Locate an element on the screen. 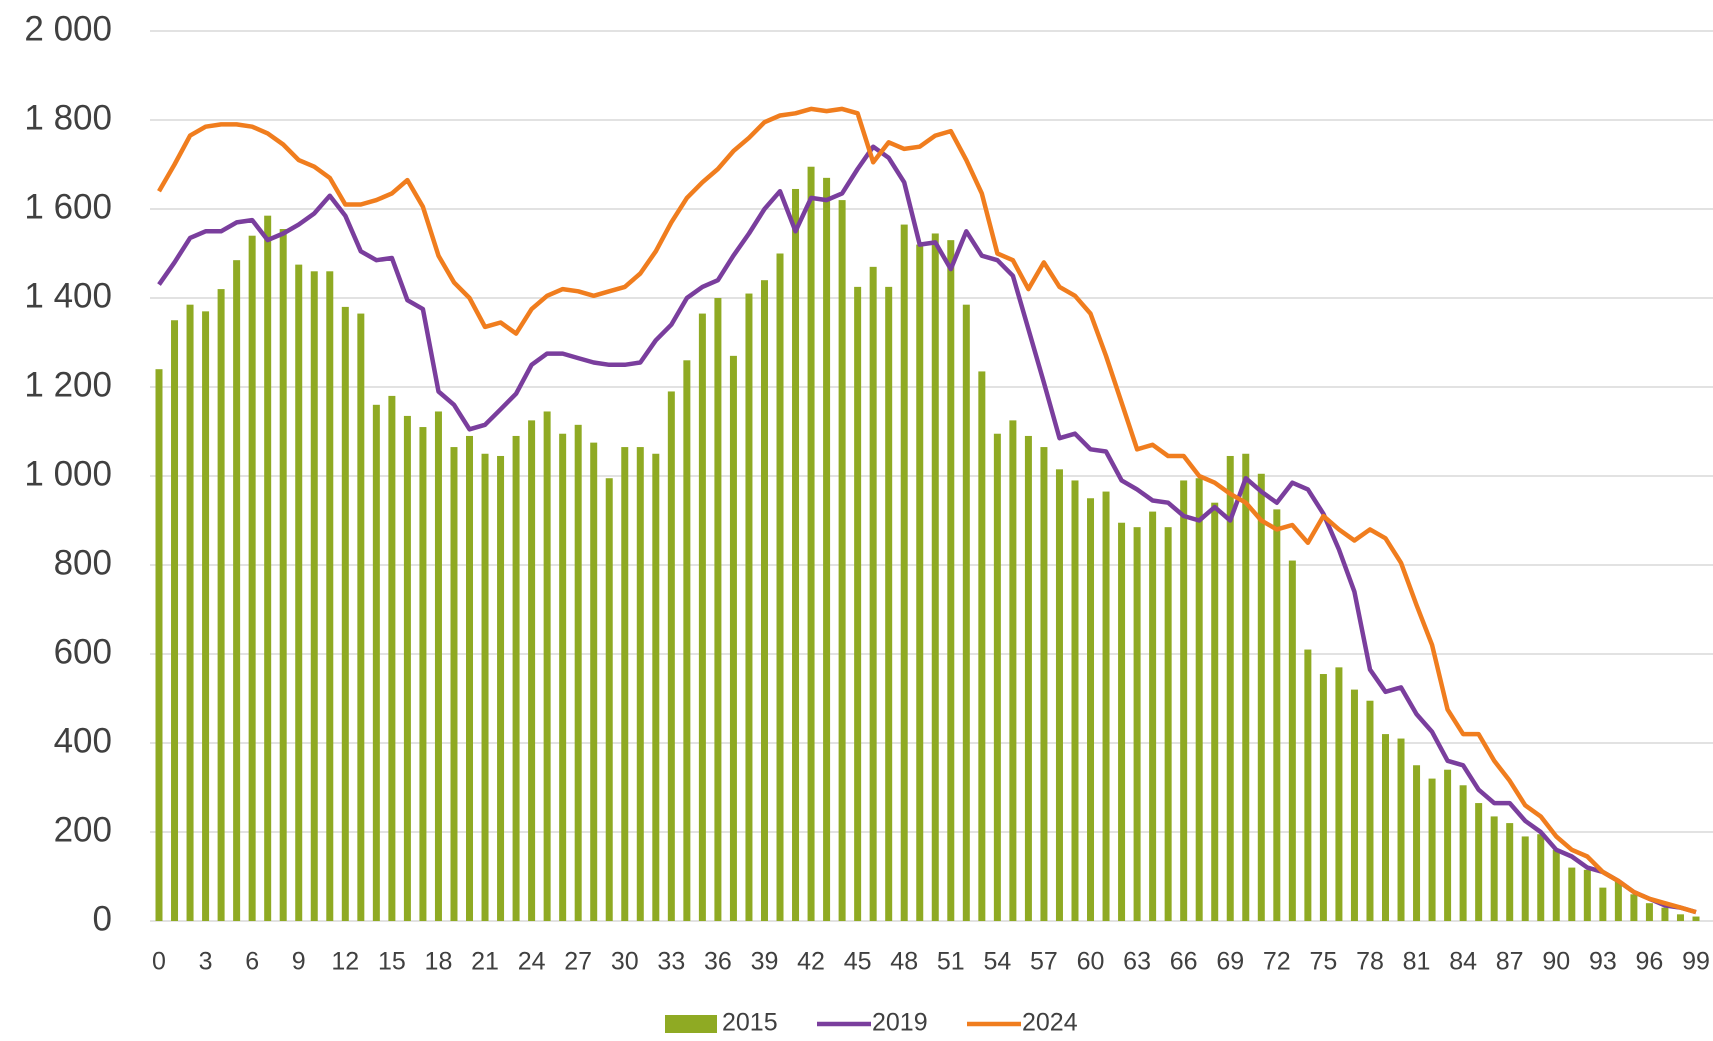  x-tick-label: 75 is located at coordinates (1323, 962).